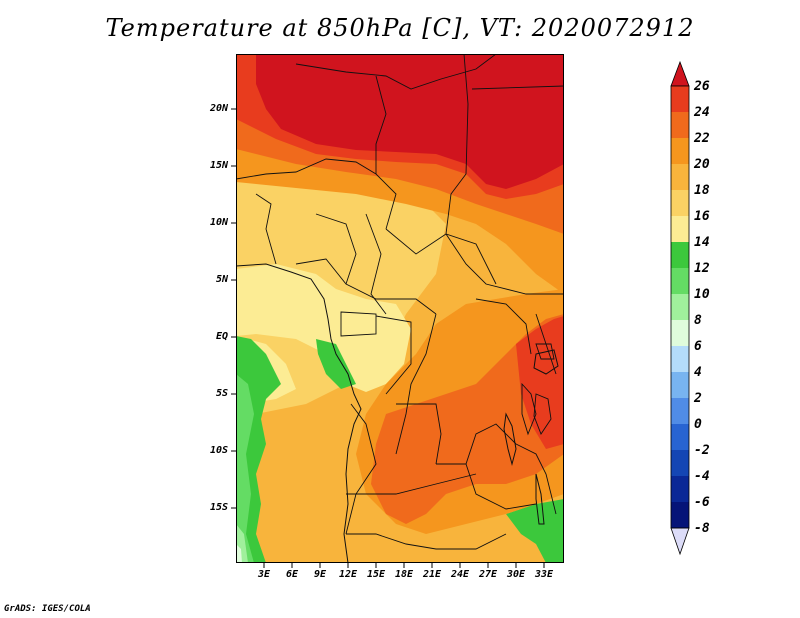  Describe the element at coordinates (698, 424) in the screenshot. I see `colorbar-label-0: 0` at that location.